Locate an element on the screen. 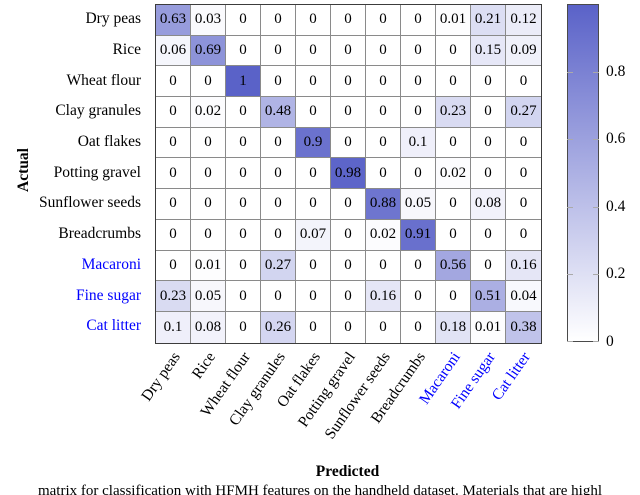 The width and height of the screenshot is (640, 495). matrix-cell: 0.09 is located at coordinates (523, 51).